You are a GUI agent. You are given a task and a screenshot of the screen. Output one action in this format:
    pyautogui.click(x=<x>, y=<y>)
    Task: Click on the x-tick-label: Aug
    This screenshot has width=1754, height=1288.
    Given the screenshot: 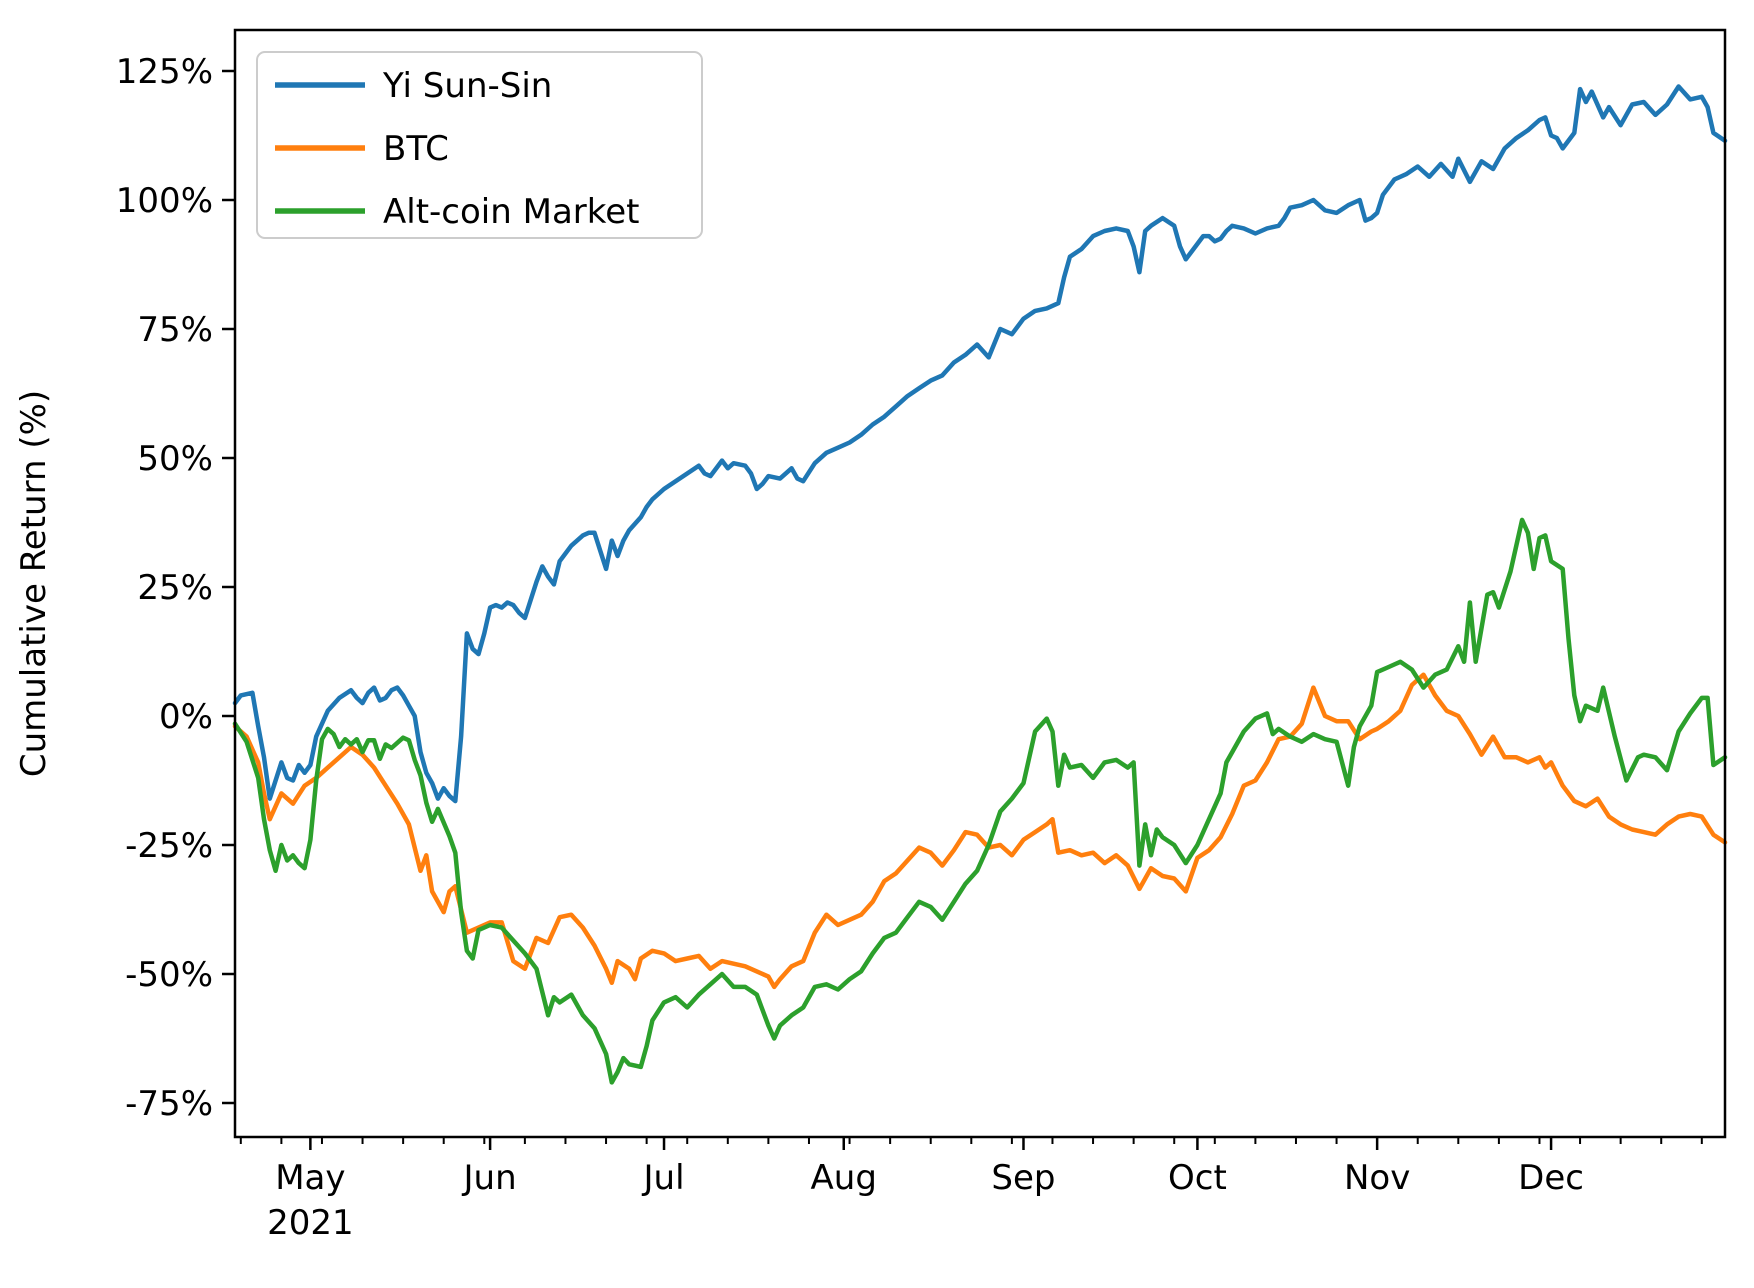 What is the action you would take?
    pyautogui.click(x=844, y=1178)
    